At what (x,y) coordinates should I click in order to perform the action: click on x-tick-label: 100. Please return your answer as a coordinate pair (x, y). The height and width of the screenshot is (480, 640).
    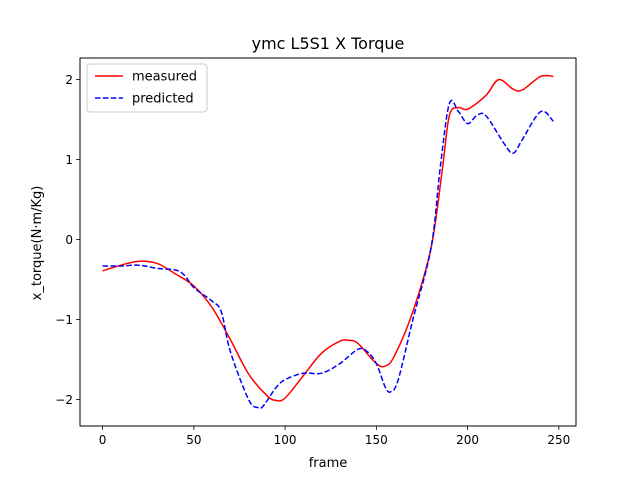
    Looking at the image, I should click on (285, 440).